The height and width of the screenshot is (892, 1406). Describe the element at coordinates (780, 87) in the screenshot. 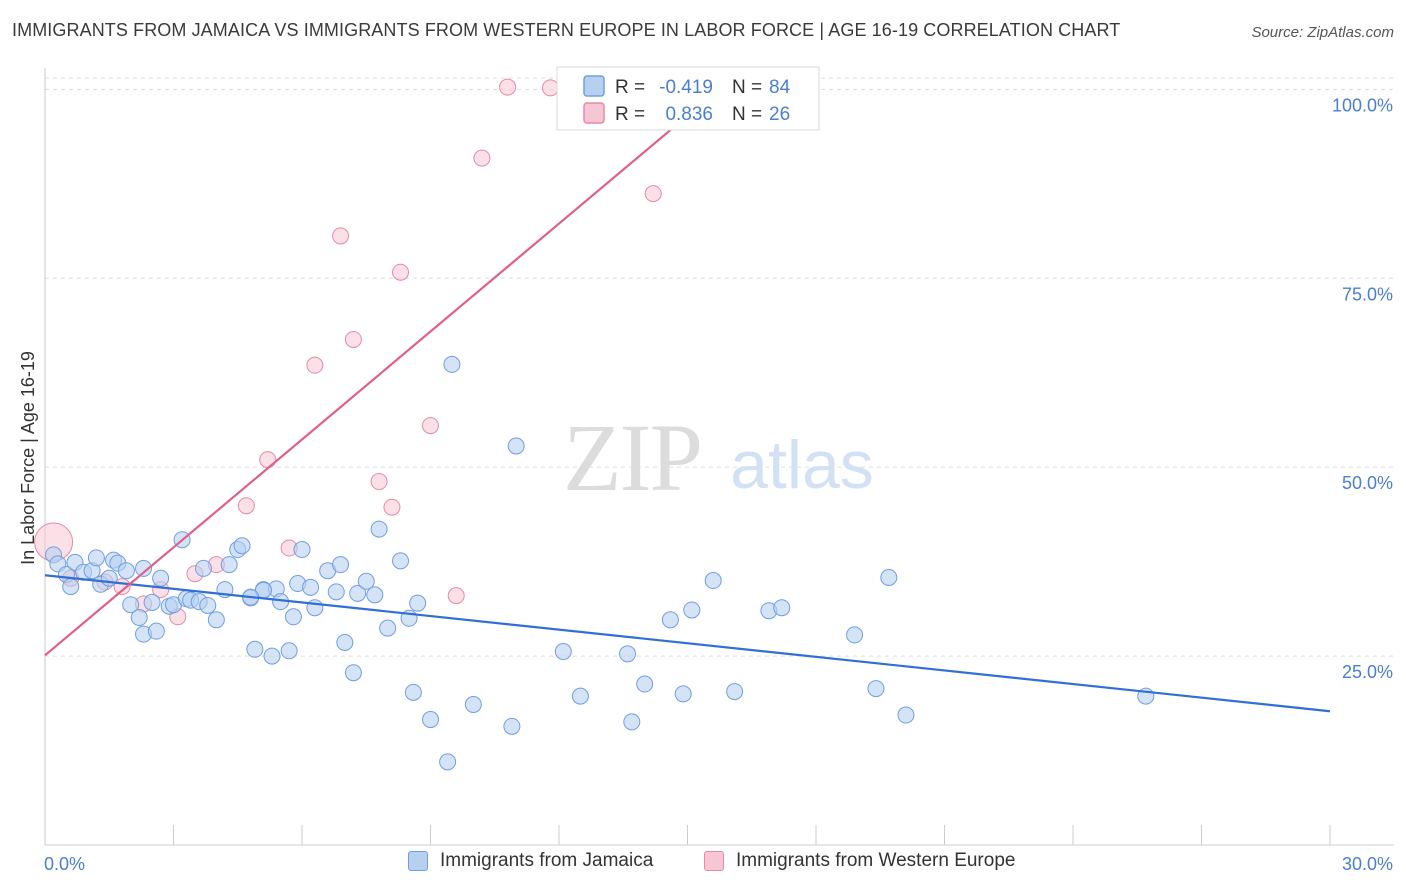

I see `legend-n-value: 84` at that location.